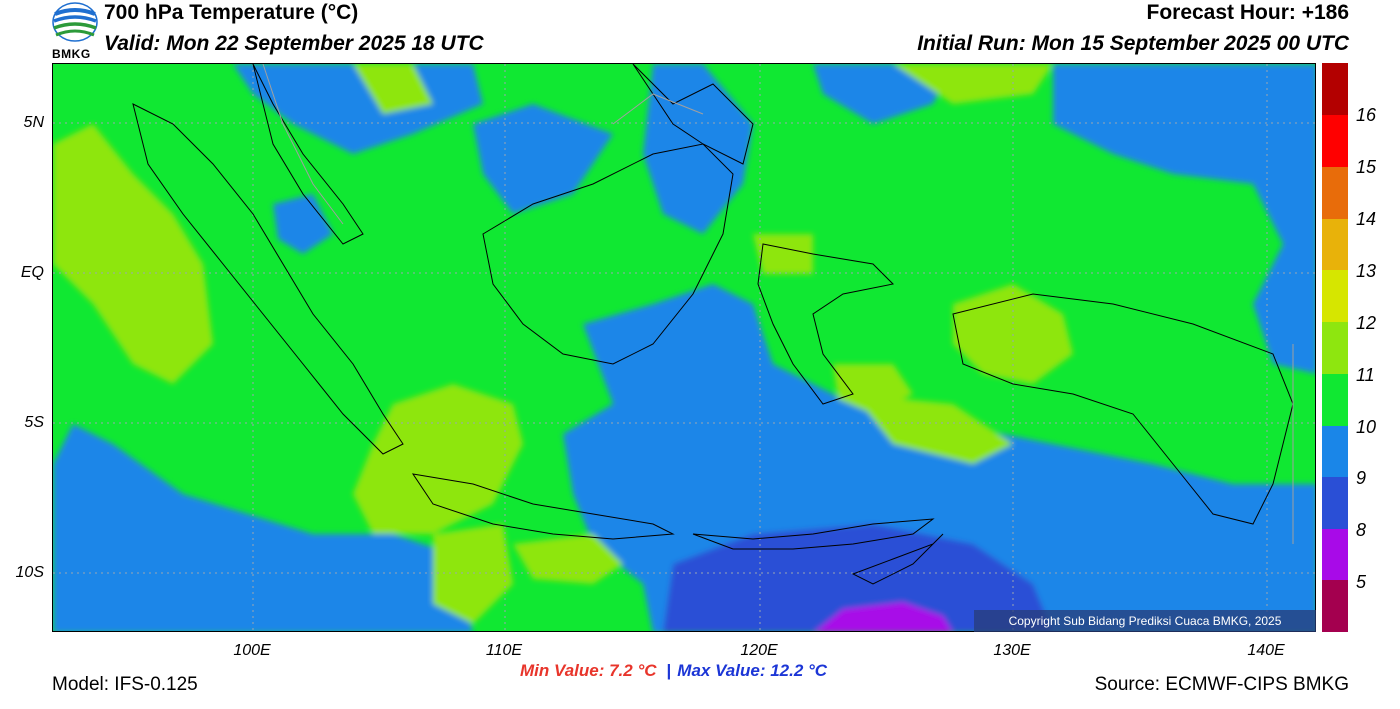 The width and height of the screenshot is (1400, 709). Describe the element at coordinates (1366, 167) in the screenshot. I see `colorbar-label: 15` at that location.